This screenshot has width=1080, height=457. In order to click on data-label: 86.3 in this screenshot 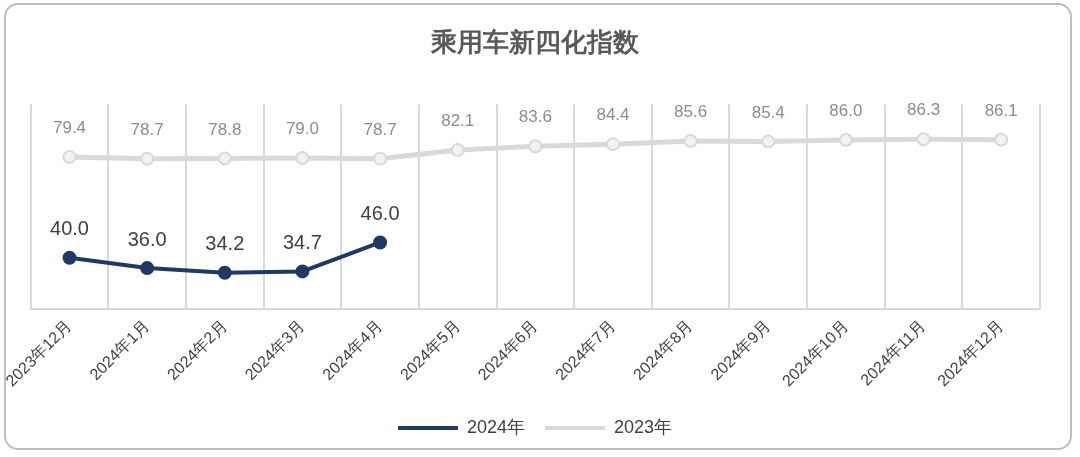, I will do `click(924, 110)`.